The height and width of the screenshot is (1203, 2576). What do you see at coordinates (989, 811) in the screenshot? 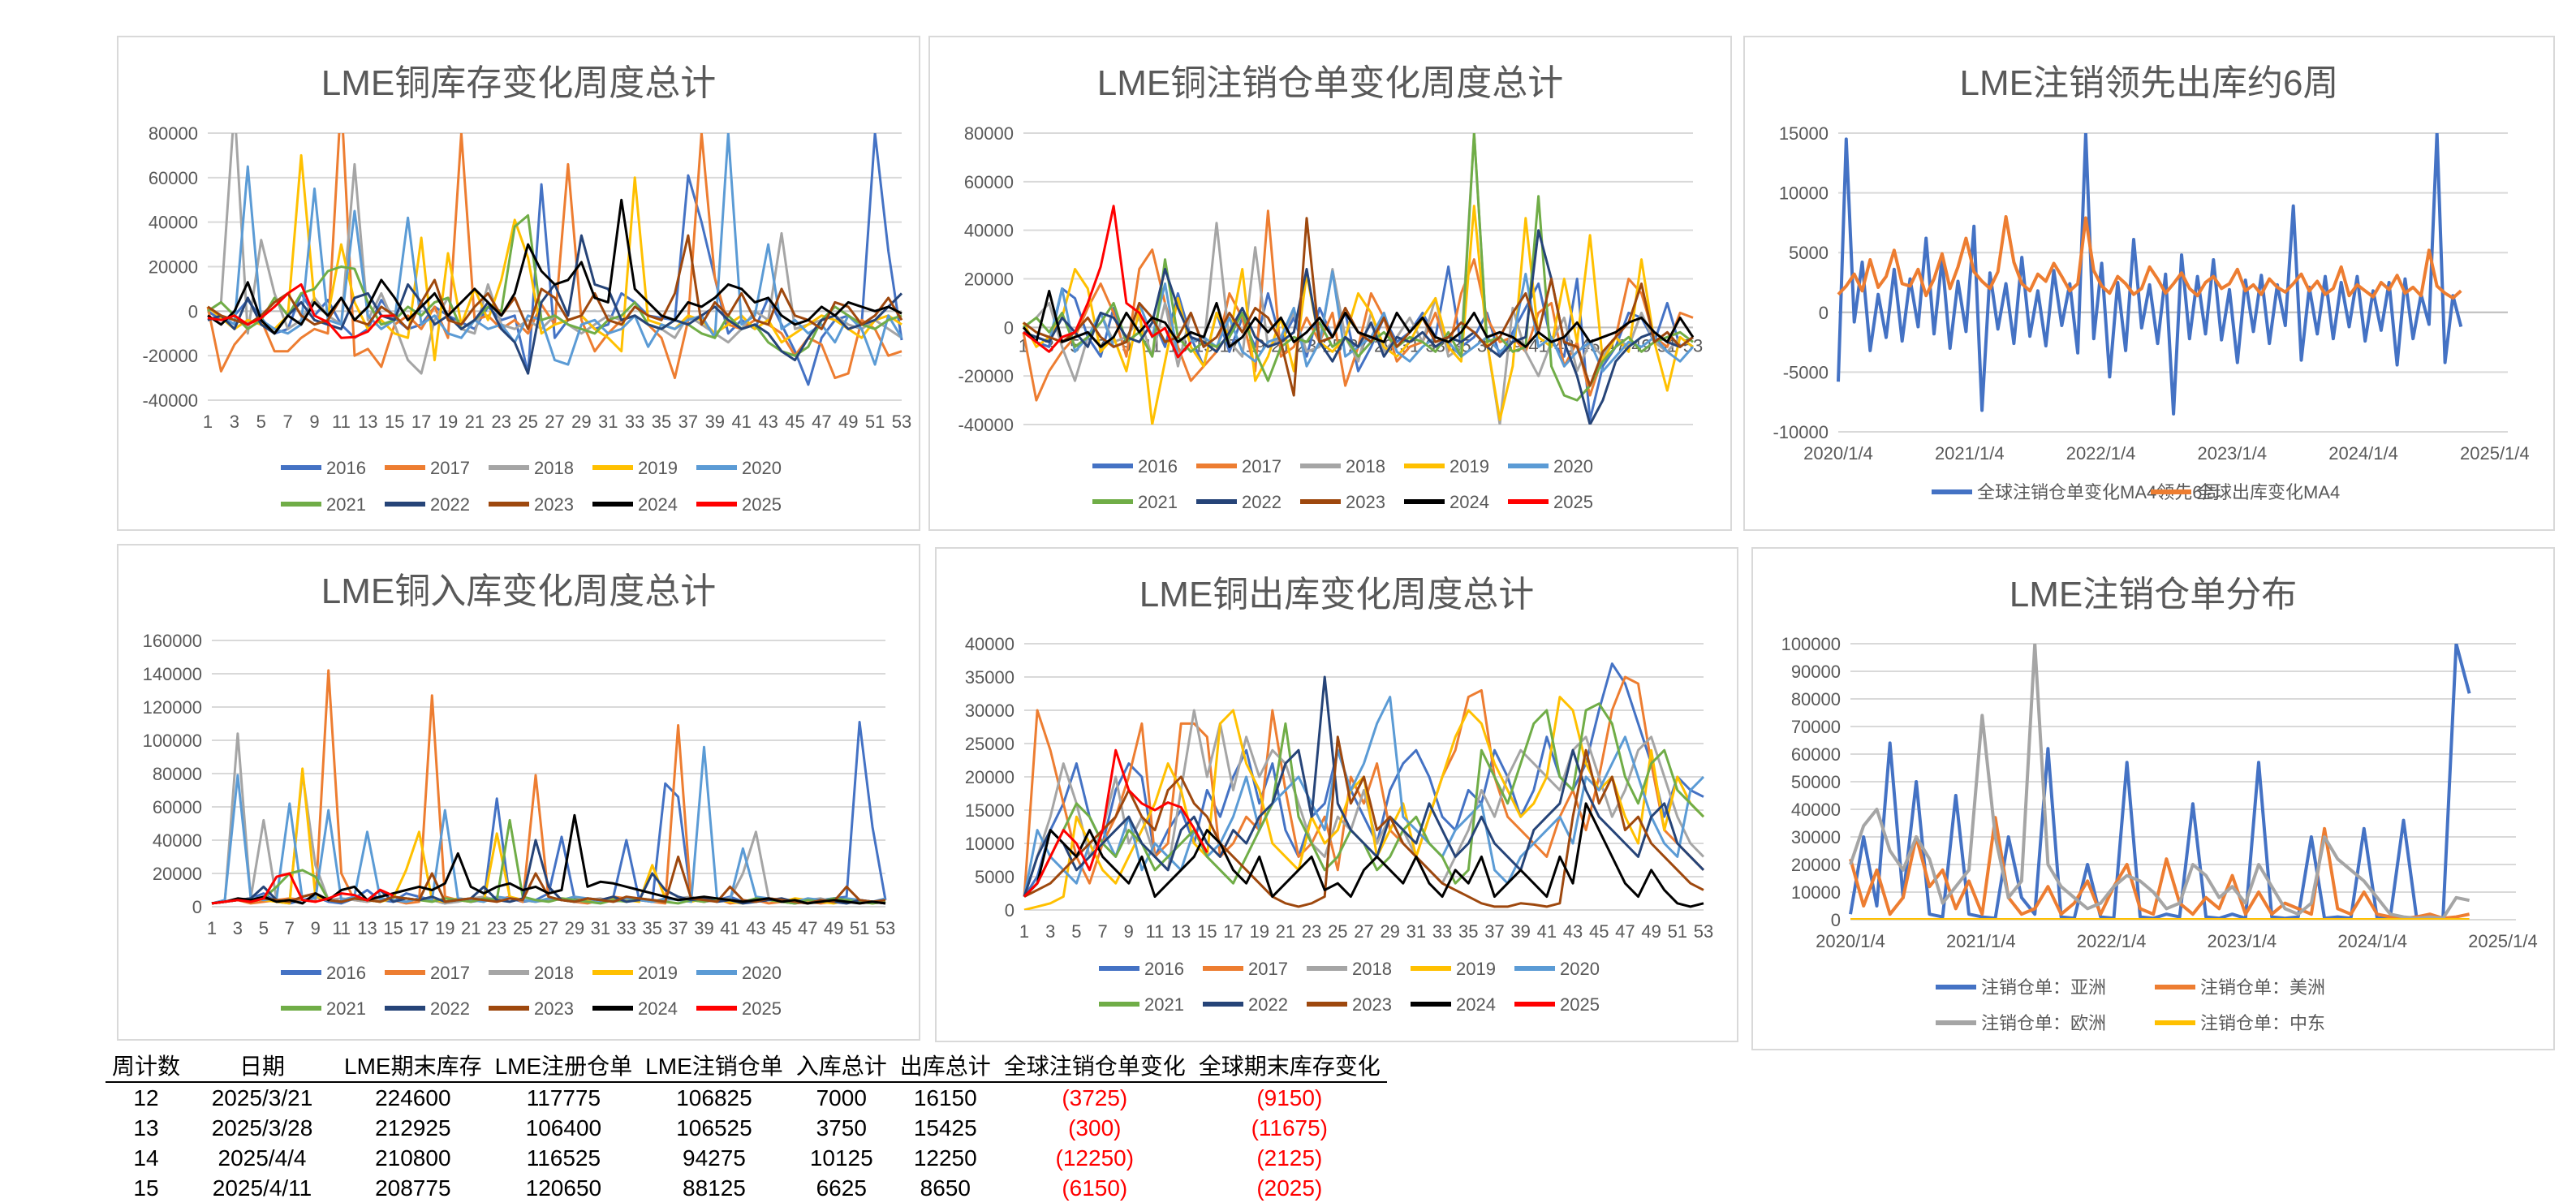
I see `y-tick-label: 15000` at bounding box center [989, 811].